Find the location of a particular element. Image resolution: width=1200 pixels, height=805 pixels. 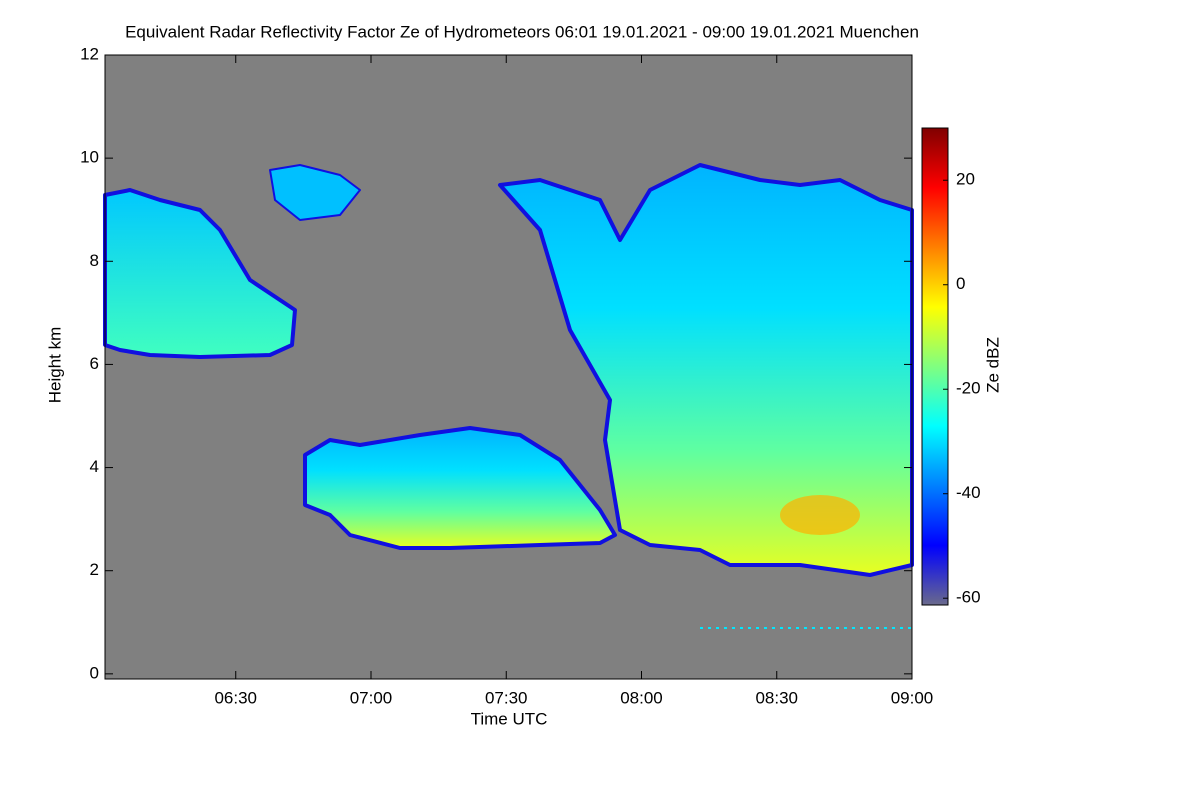

x-tick-label: 08:30 is located at coordinates (776, 697).